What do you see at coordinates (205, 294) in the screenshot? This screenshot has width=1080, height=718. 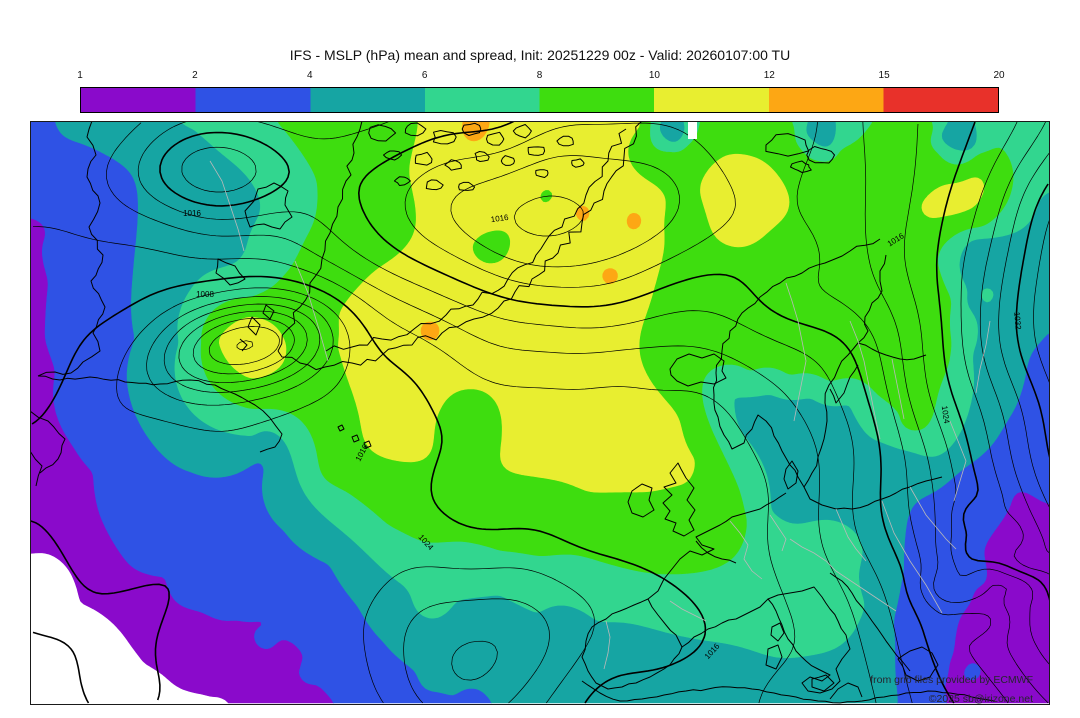 I see `svg-text: 1008` at bounding box center [205, 294].